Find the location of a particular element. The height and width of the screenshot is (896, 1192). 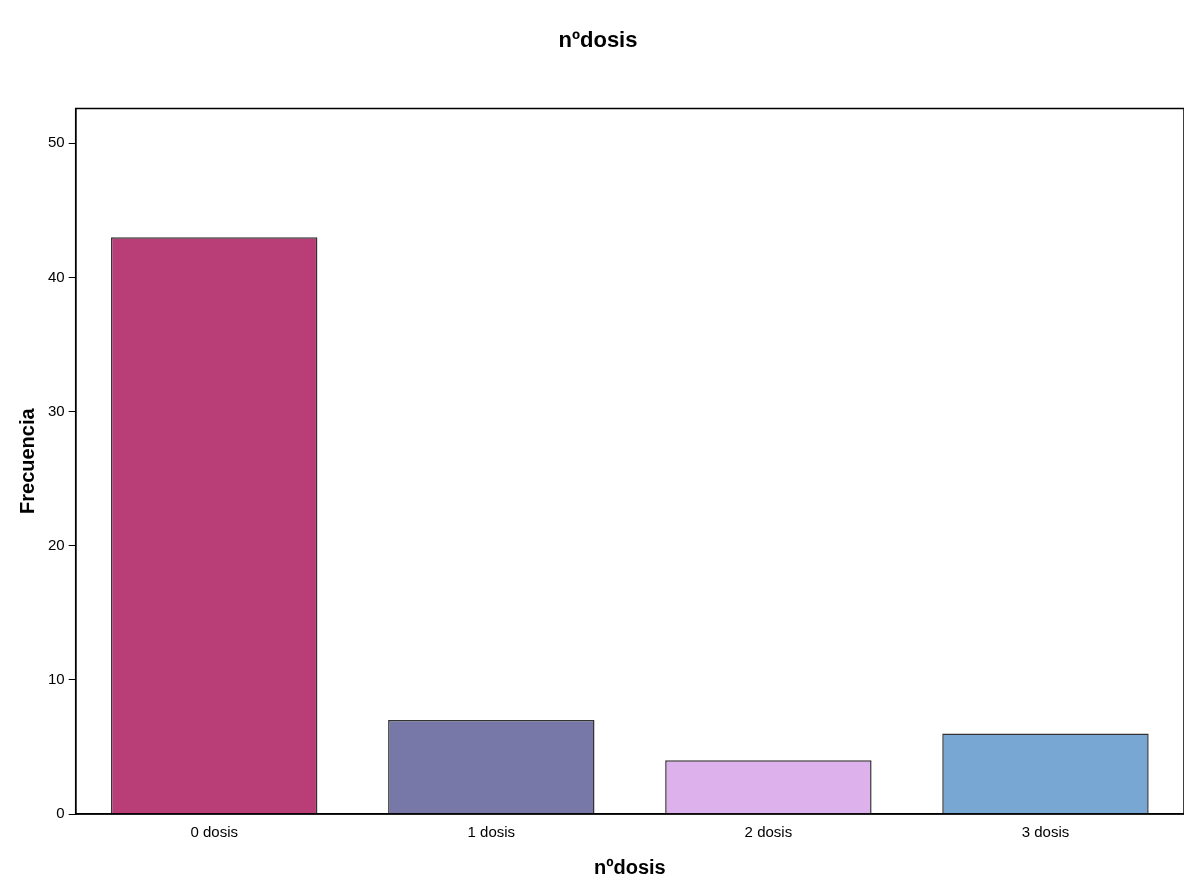

y-tick-label: 40 is located at coordinates (56, 276).